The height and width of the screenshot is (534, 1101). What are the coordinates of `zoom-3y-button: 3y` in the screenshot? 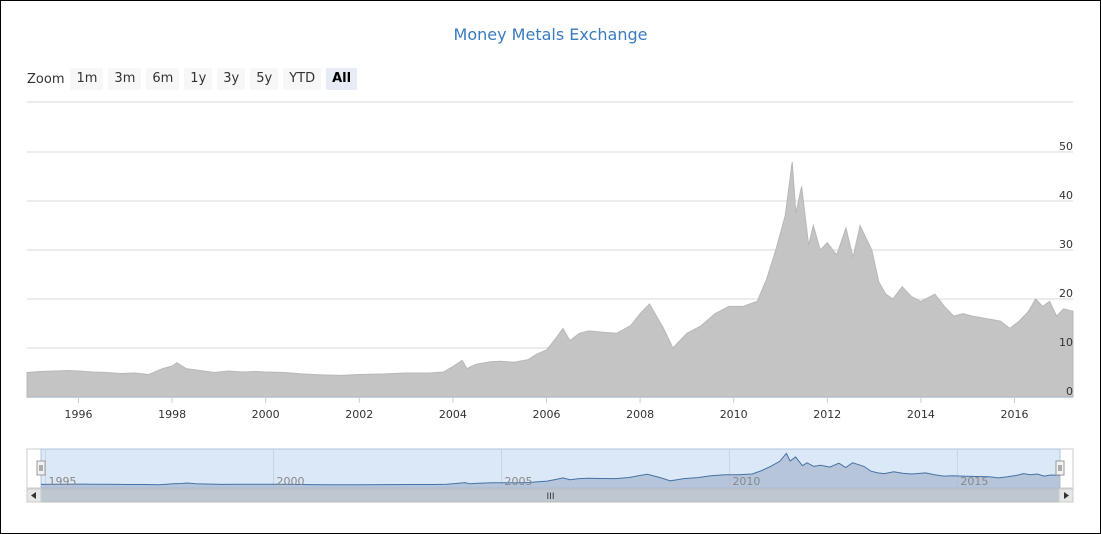 It's located at (231, 79).